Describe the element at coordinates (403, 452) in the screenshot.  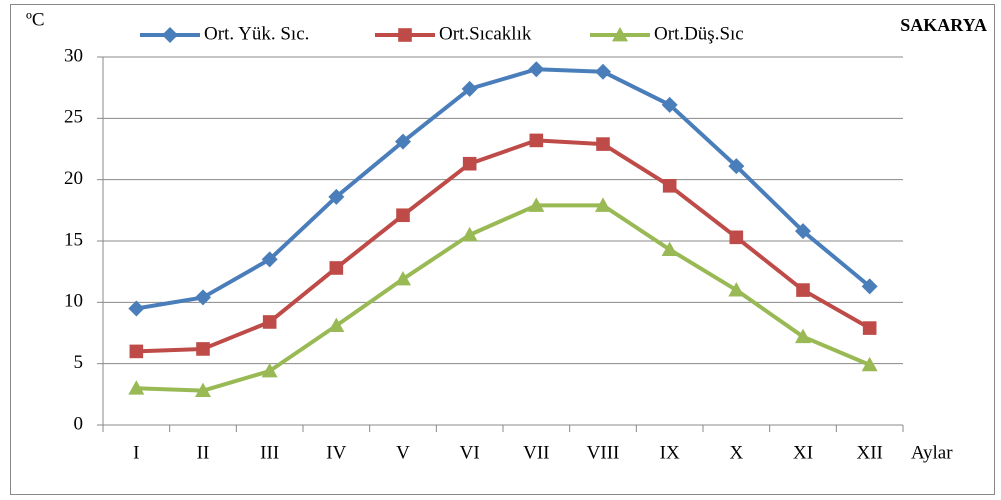
I see `x-tick-label: V` at that location.